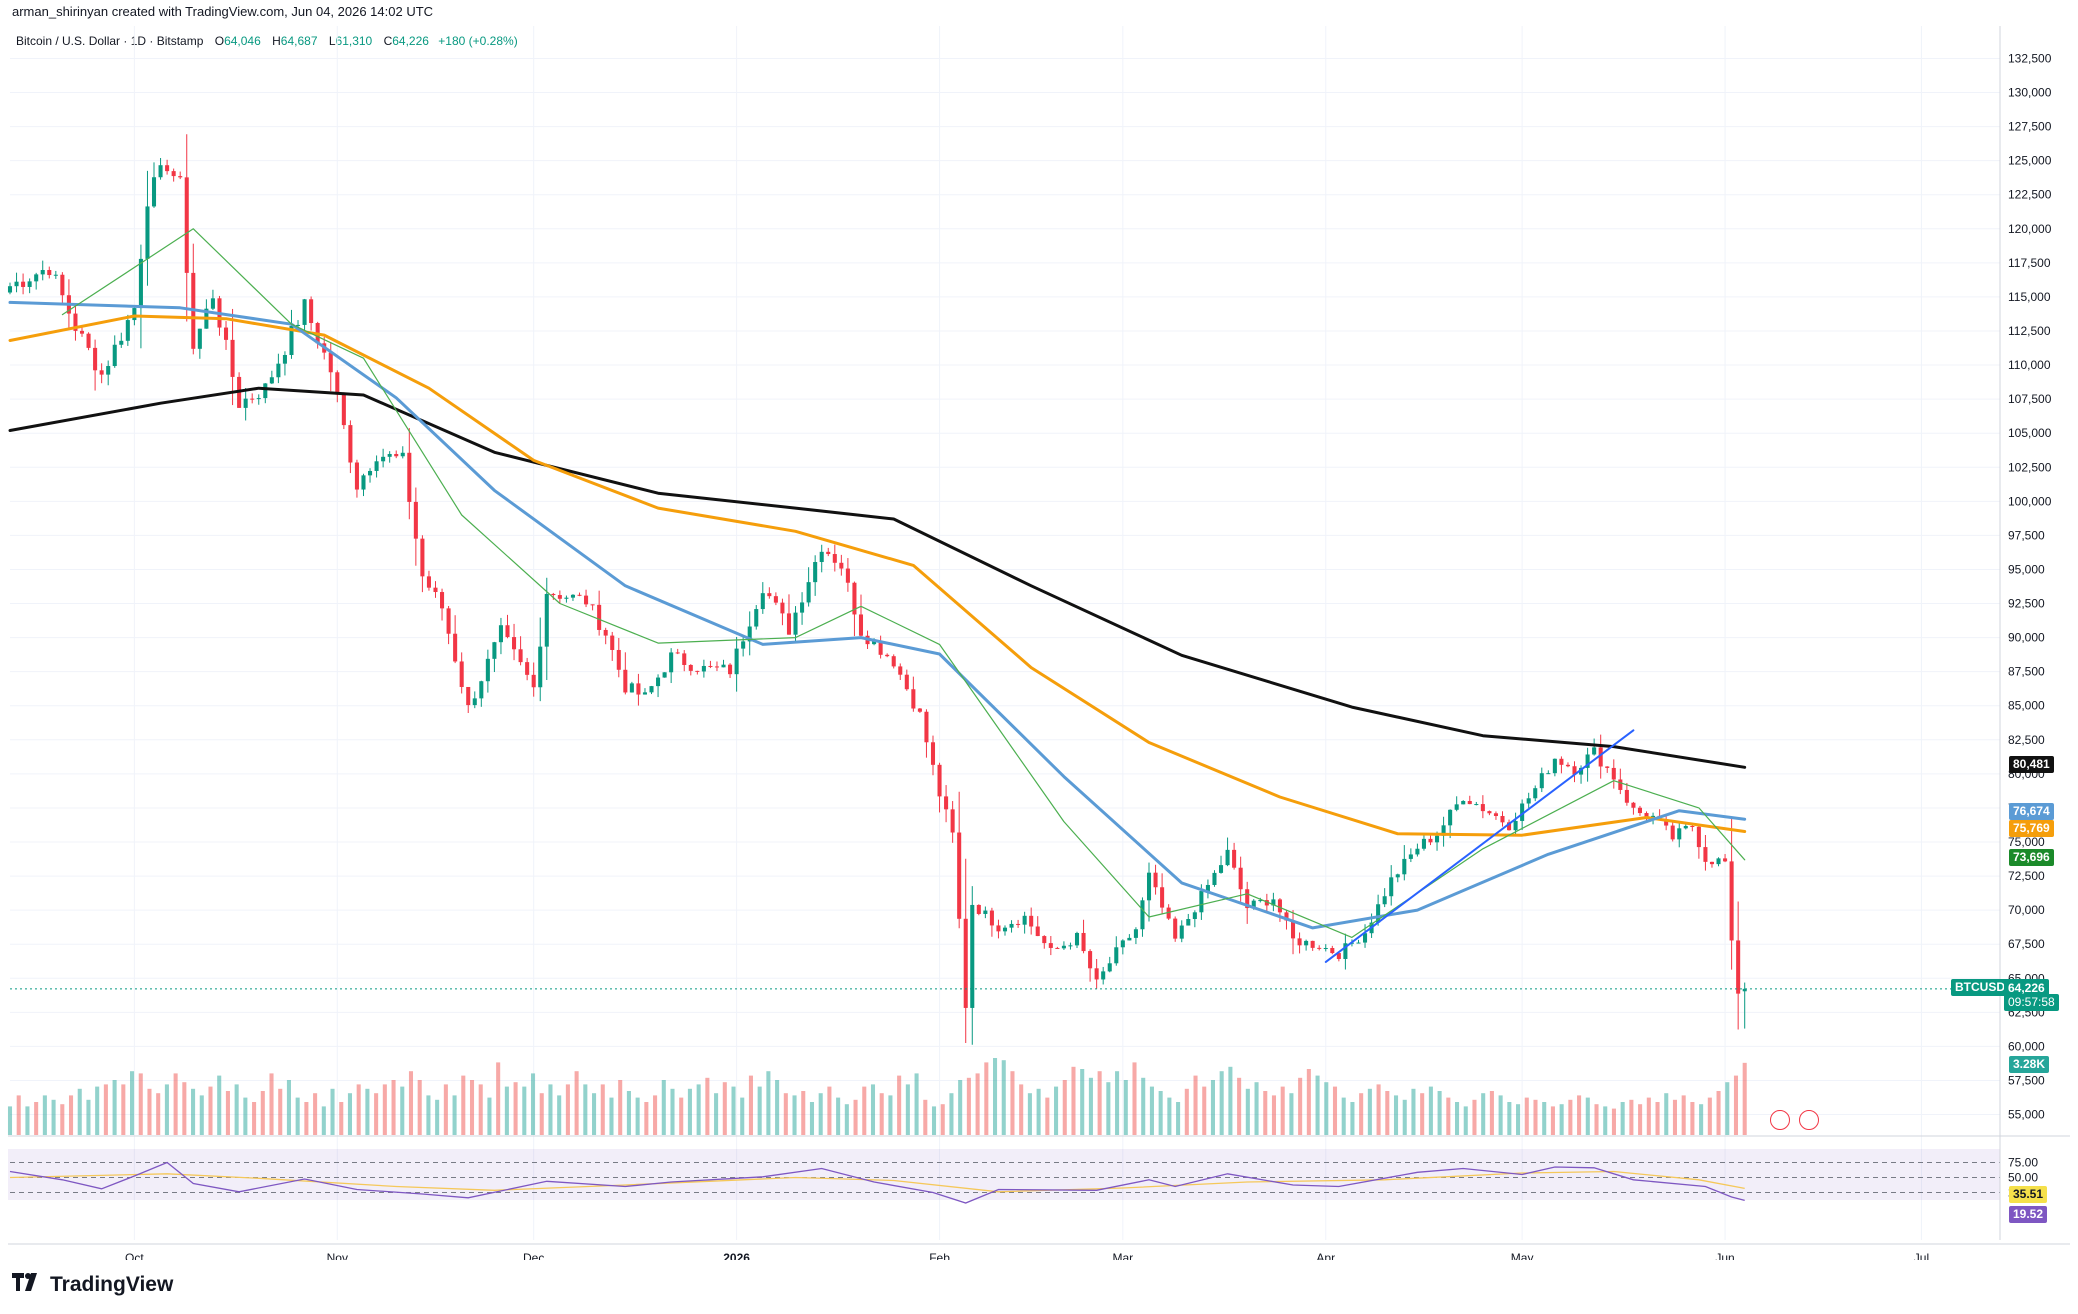 The height and width of the screenshot is (1314, 2078). What do you see at coordinates (2029, 365) in the screenshot?
I see `price-tick-label: 110,000` at bounding box center [2029, 365].